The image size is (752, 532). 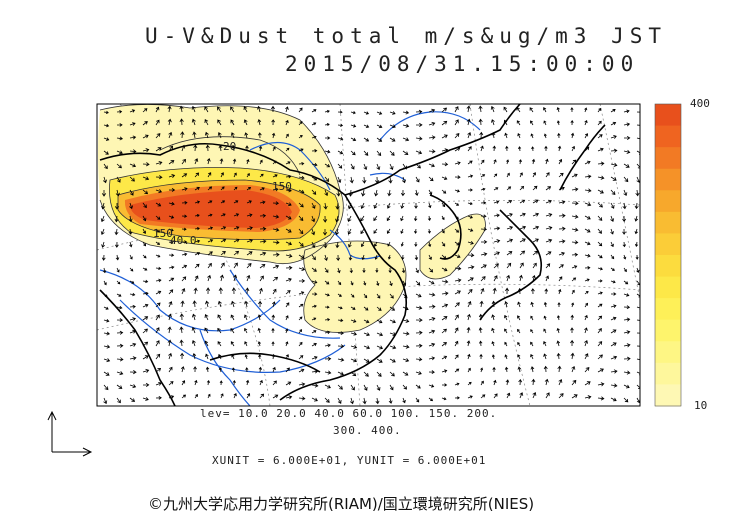 I want to click on colorbar-swatch, so click(x=668, y=287).